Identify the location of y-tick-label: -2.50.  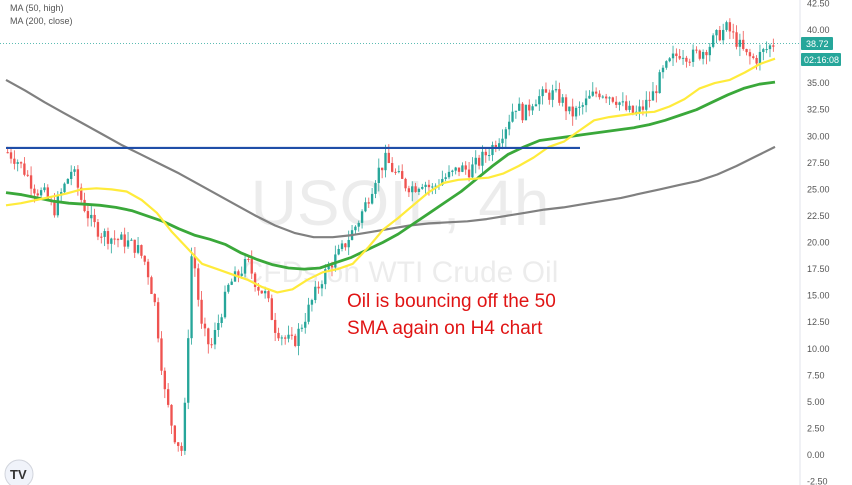
(817, 481).